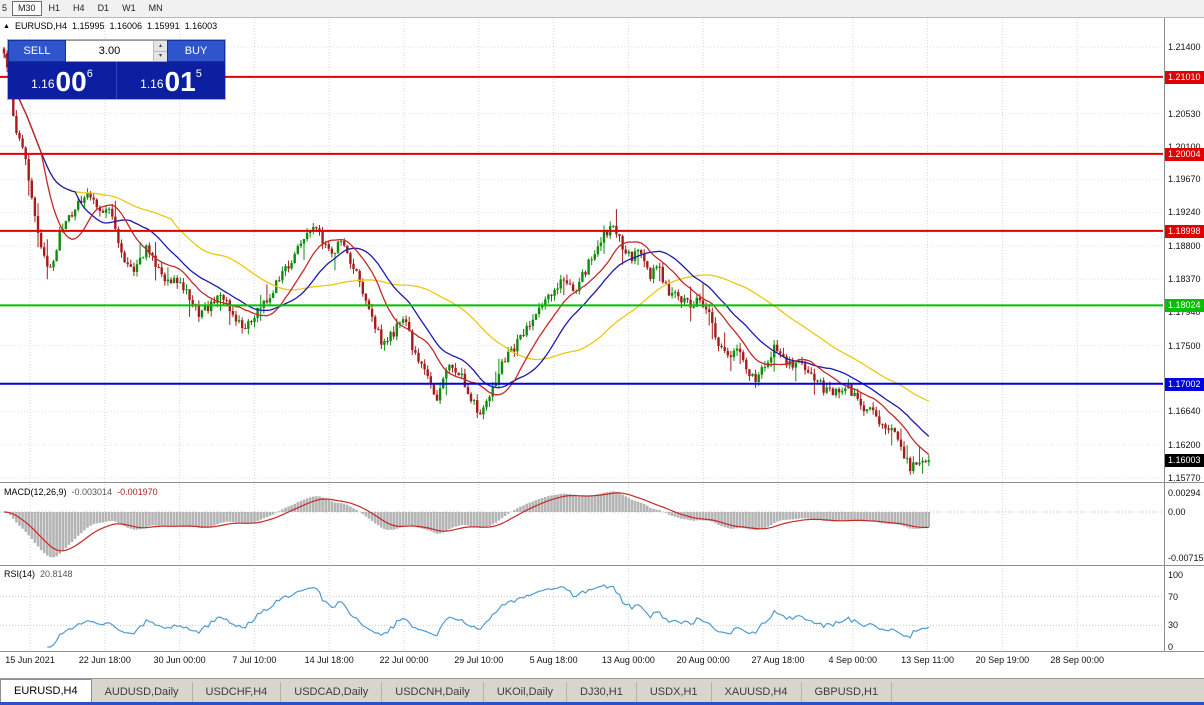 Image resolution: width=1204 pixels, height=705 pixels. Describe the element at coordinates (79, 8) in the screenshot. I see `timeframe-button-h4: H4` at that location.